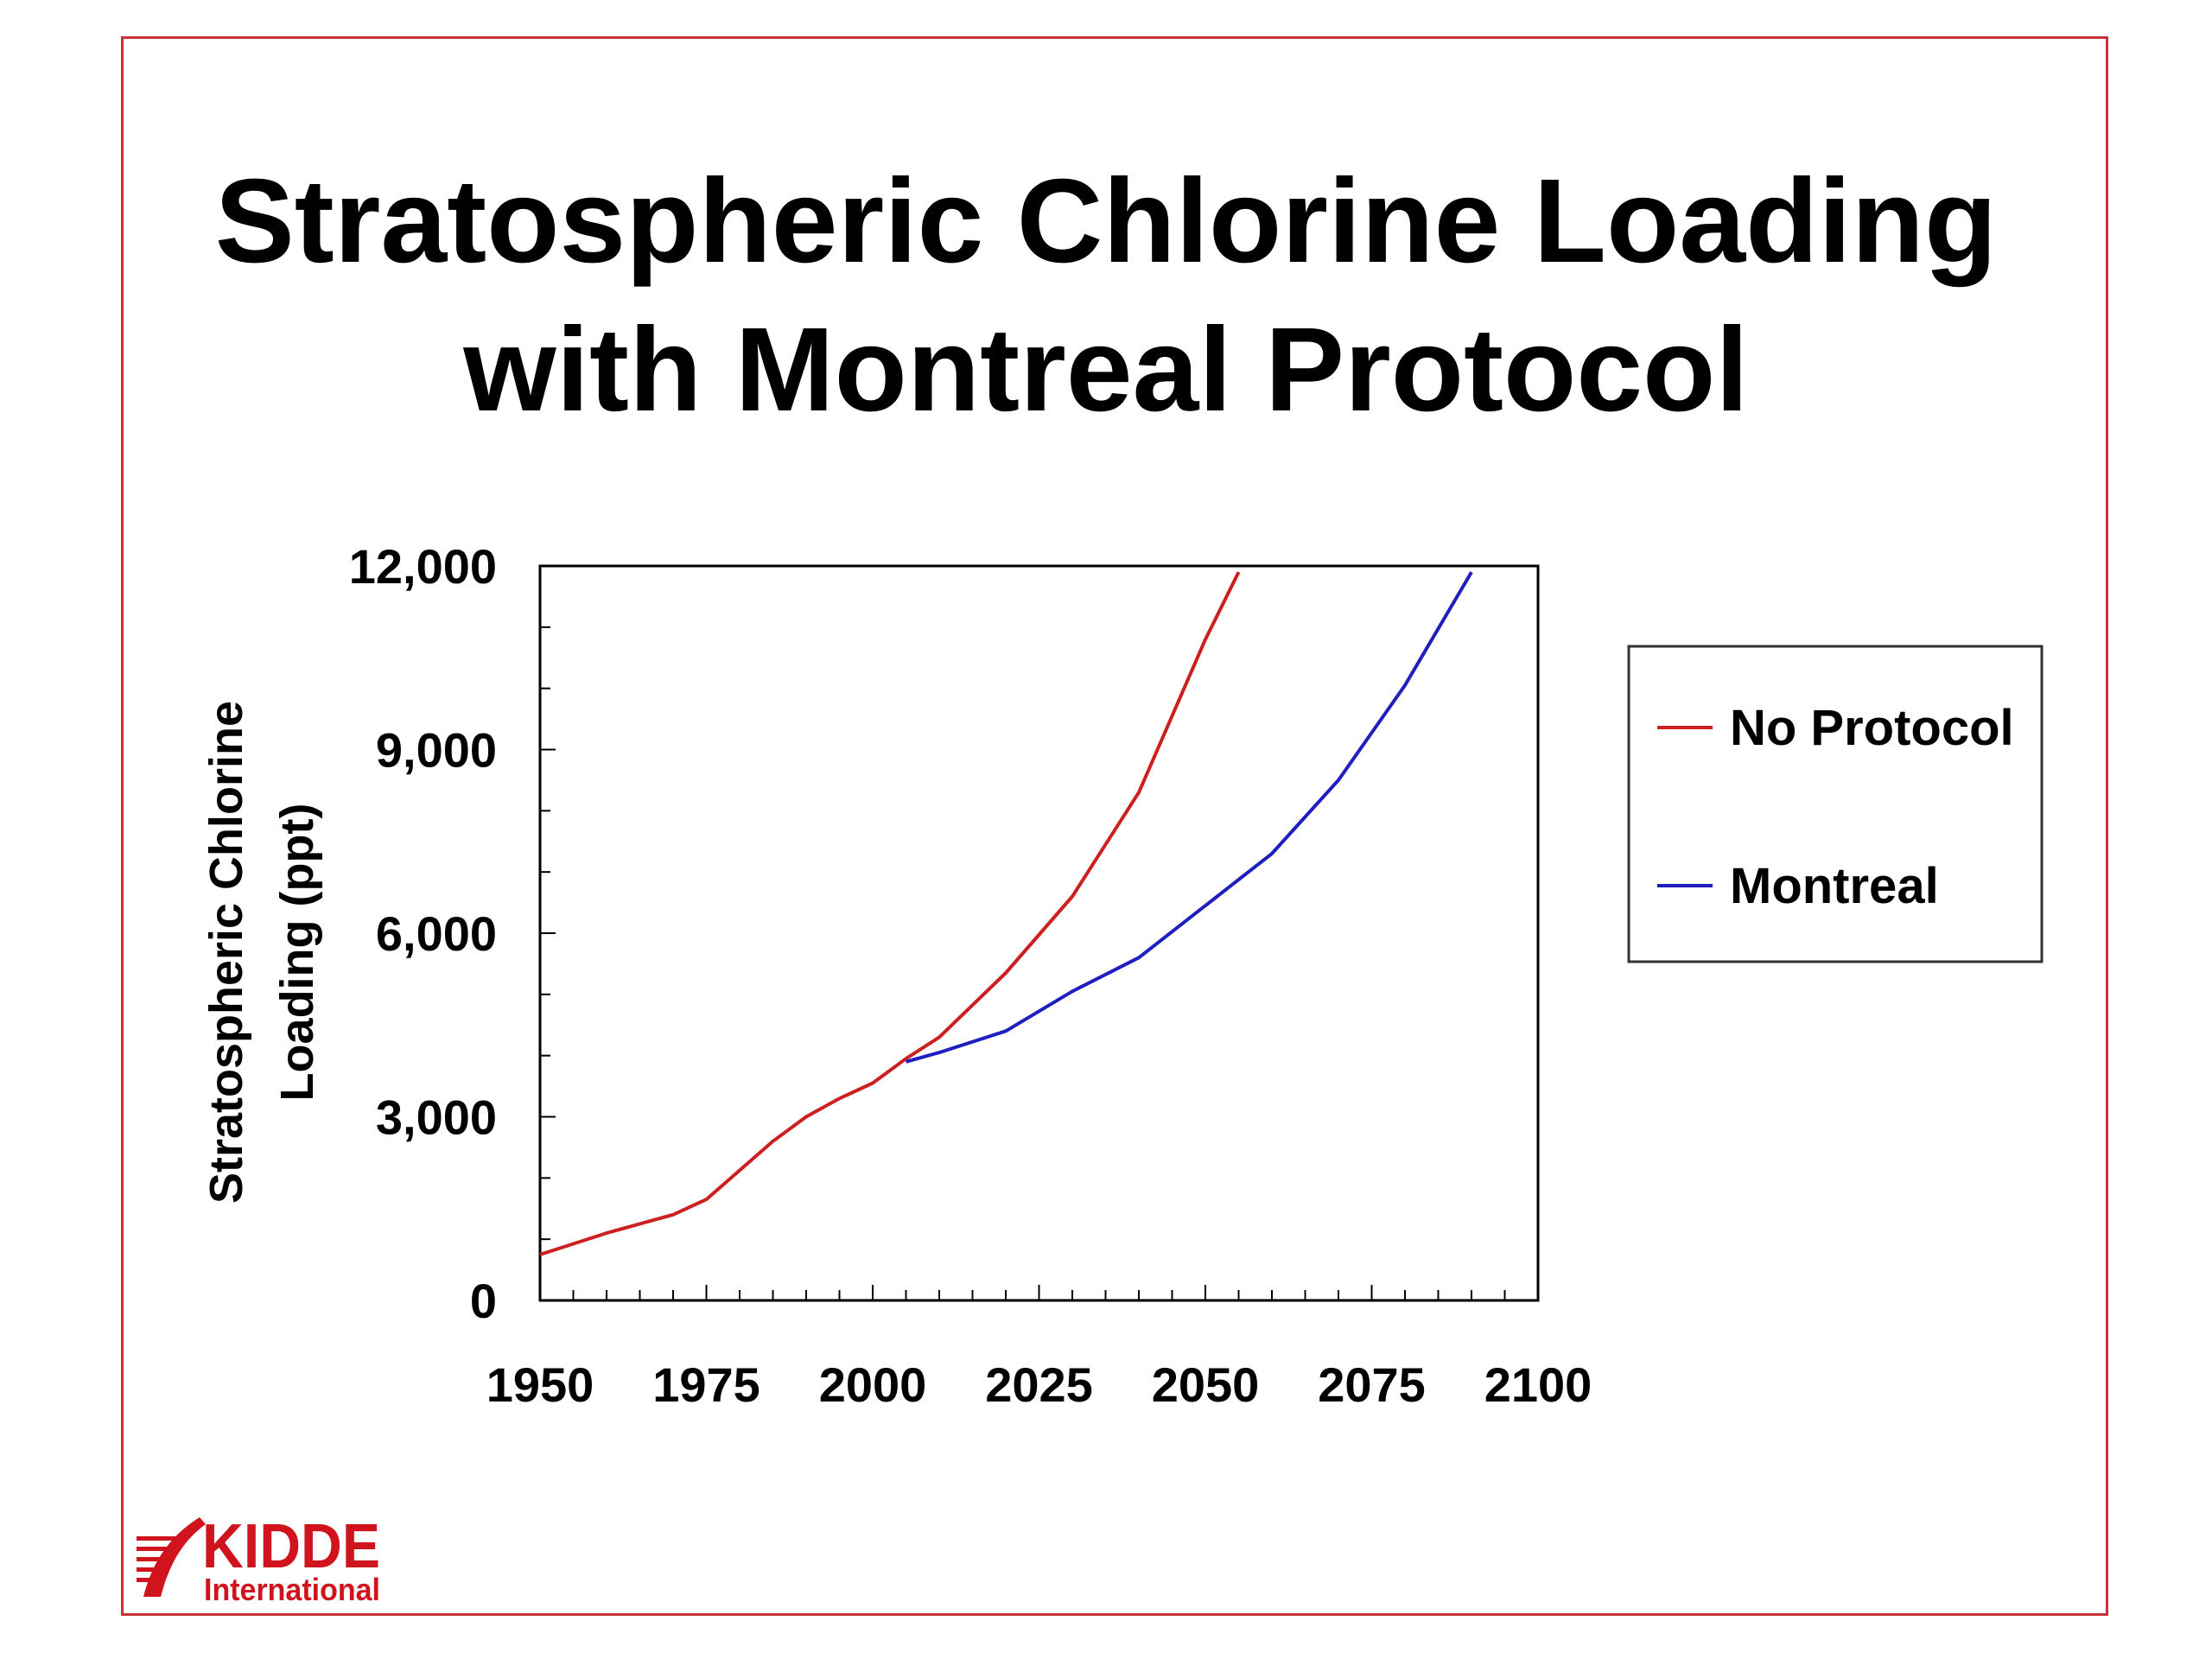  Describe the element at coordinates (1835, 886) in the screenshot. I see `legend-label-montreal: Montreal` at that location.